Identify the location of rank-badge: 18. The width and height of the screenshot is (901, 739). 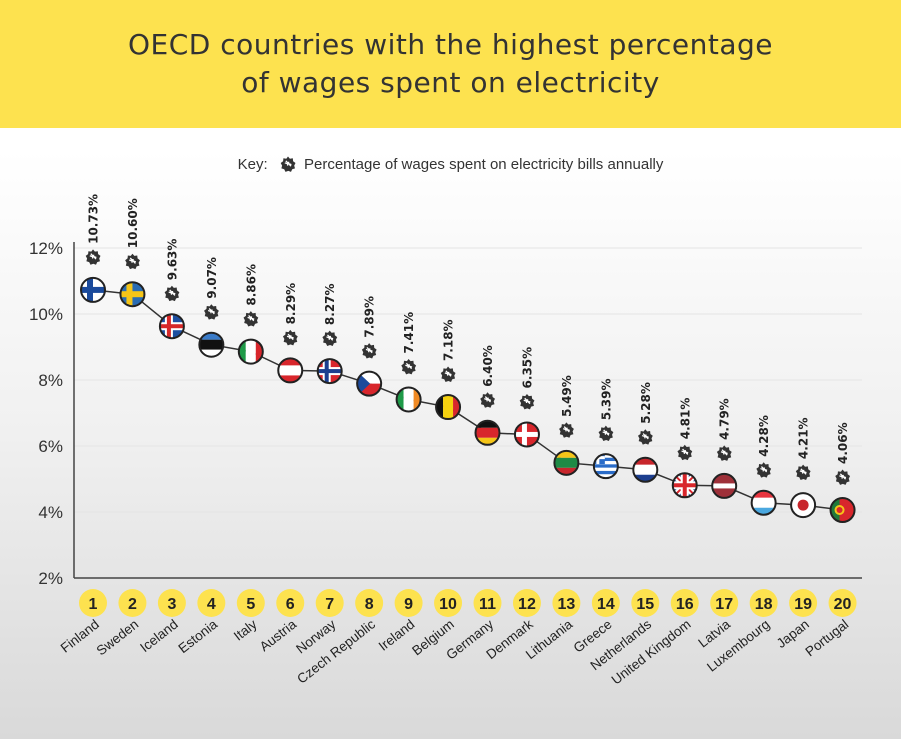
(763, 603).